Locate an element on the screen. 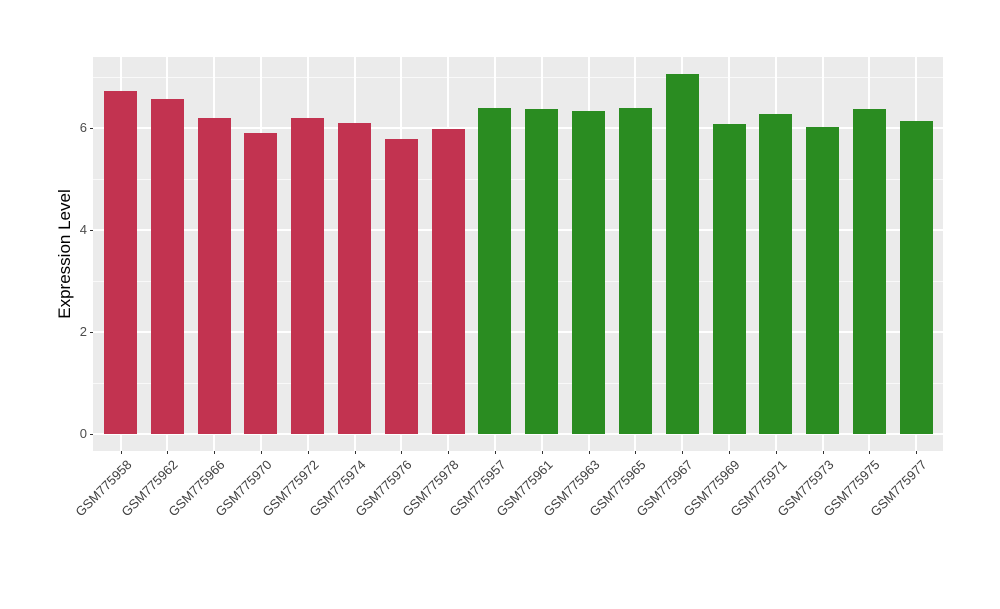 This screenshot has width=1000, height=609. y-tick-label: 6 is located at coordinates (83, 127).